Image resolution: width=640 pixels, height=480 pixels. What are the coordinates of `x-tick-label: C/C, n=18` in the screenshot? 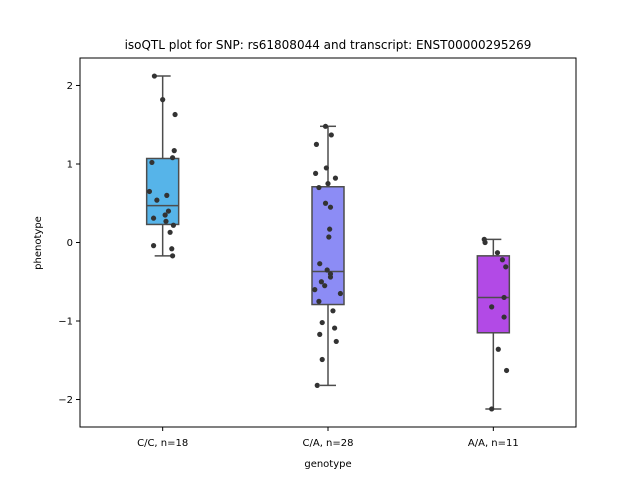 It's located at (162, 443).